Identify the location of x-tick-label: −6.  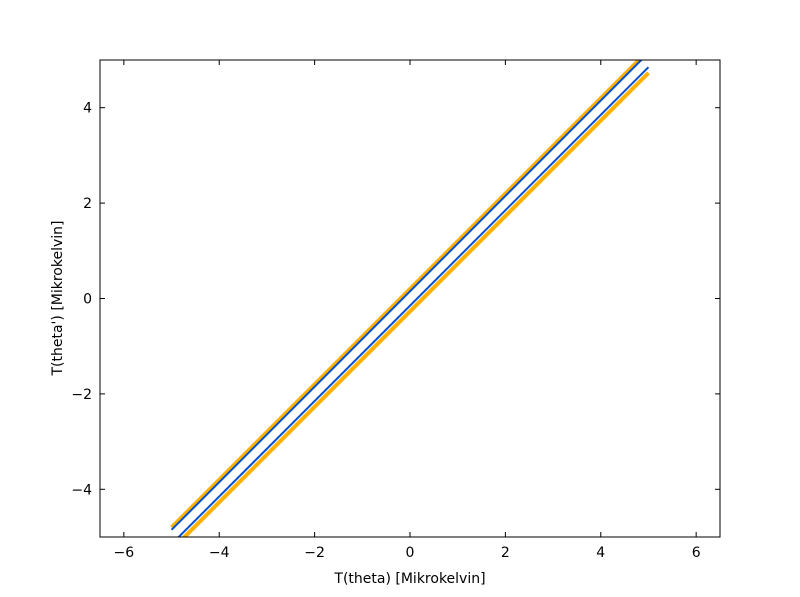
(124, 553).